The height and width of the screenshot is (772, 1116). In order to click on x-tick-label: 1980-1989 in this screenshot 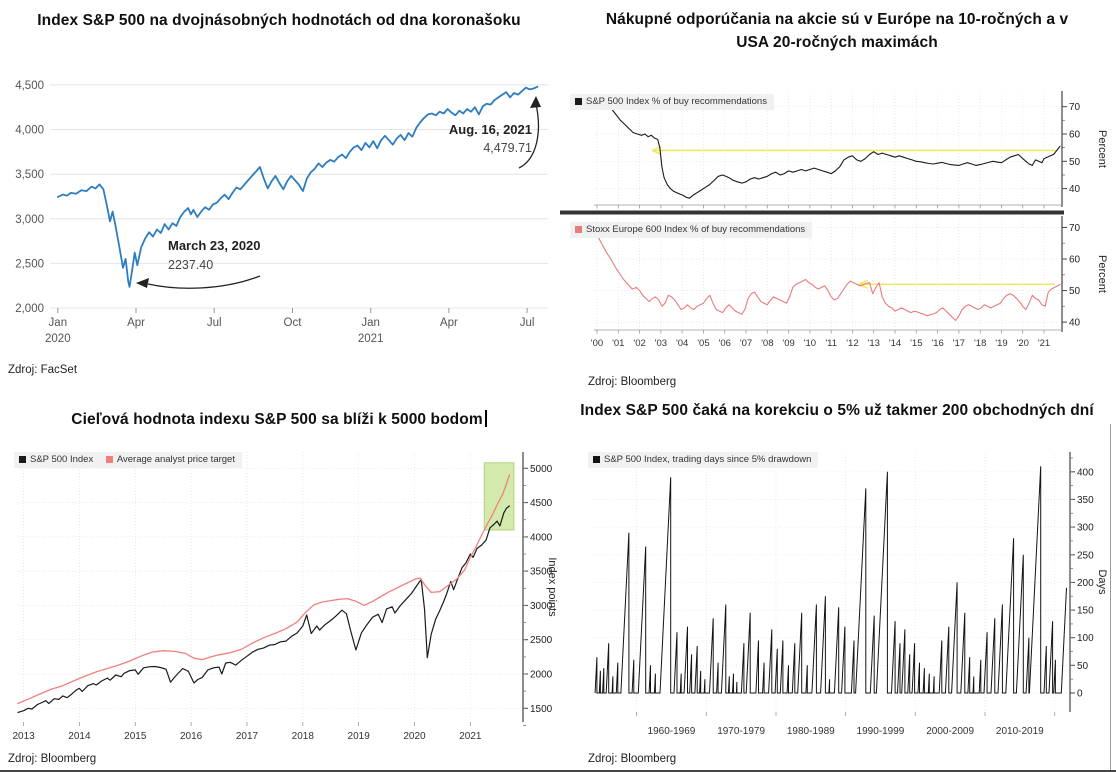, I will do `click(811, 731)`.